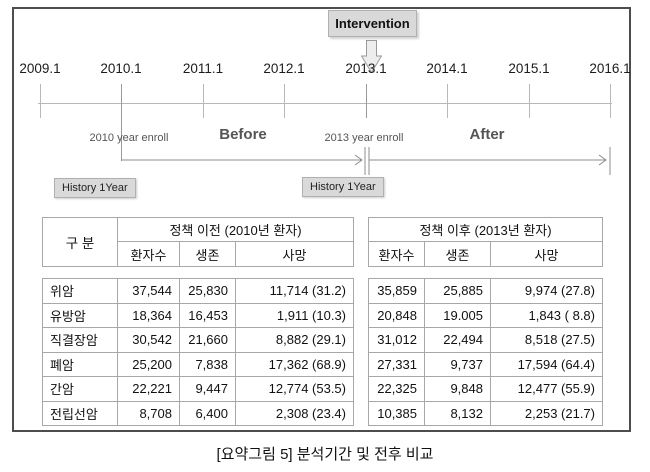 The width and height of the screenshot is (650, 472). What do you see at coordinates (396, 364) in the screenshot?
I see `cell: 27,331` at bounding box center [396, 364].